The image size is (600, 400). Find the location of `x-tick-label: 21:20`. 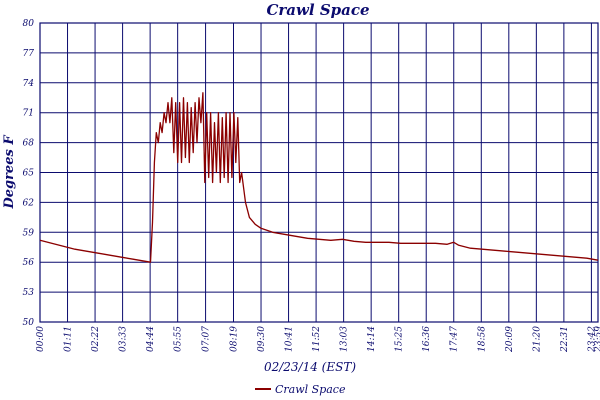

x-tick-label: 21:20 is located at coordinates (537, 339).